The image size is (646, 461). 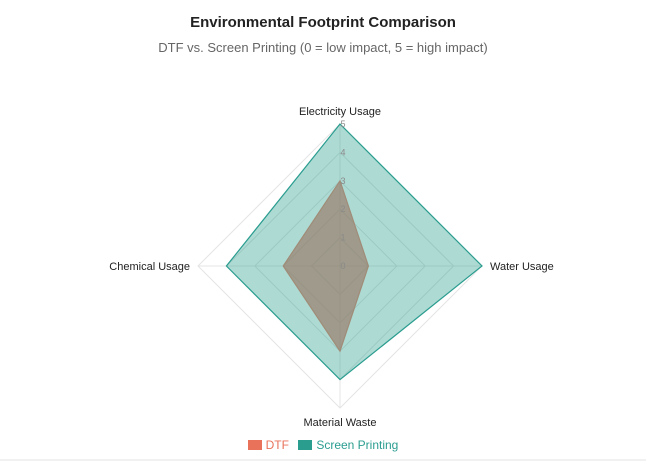 What do you see at coordinates (342, 124) in the screenshot?
I see `tick-label-5: 5` at bounding box center [342, 124].